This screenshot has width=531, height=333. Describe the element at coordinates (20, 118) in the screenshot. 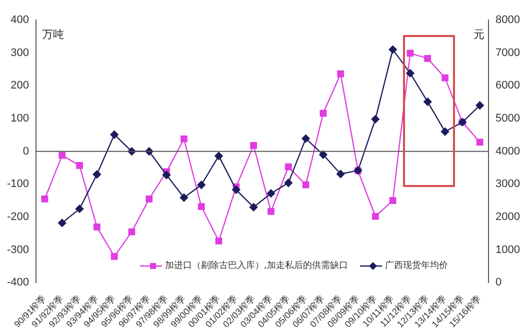

I see `y-tick-label: 100` at that location.